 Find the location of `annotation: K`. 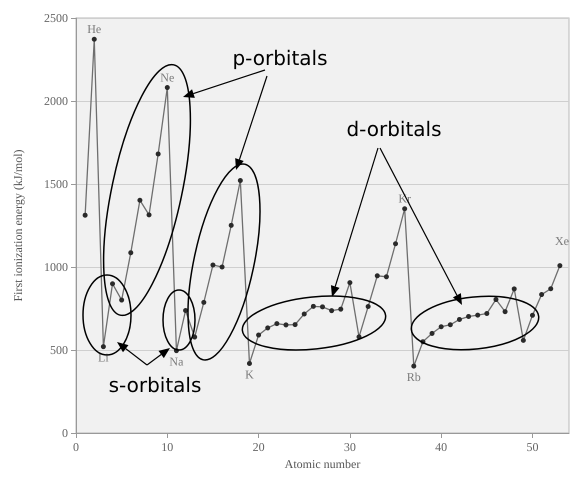

annotation: K is located at coordinates (249, 374).